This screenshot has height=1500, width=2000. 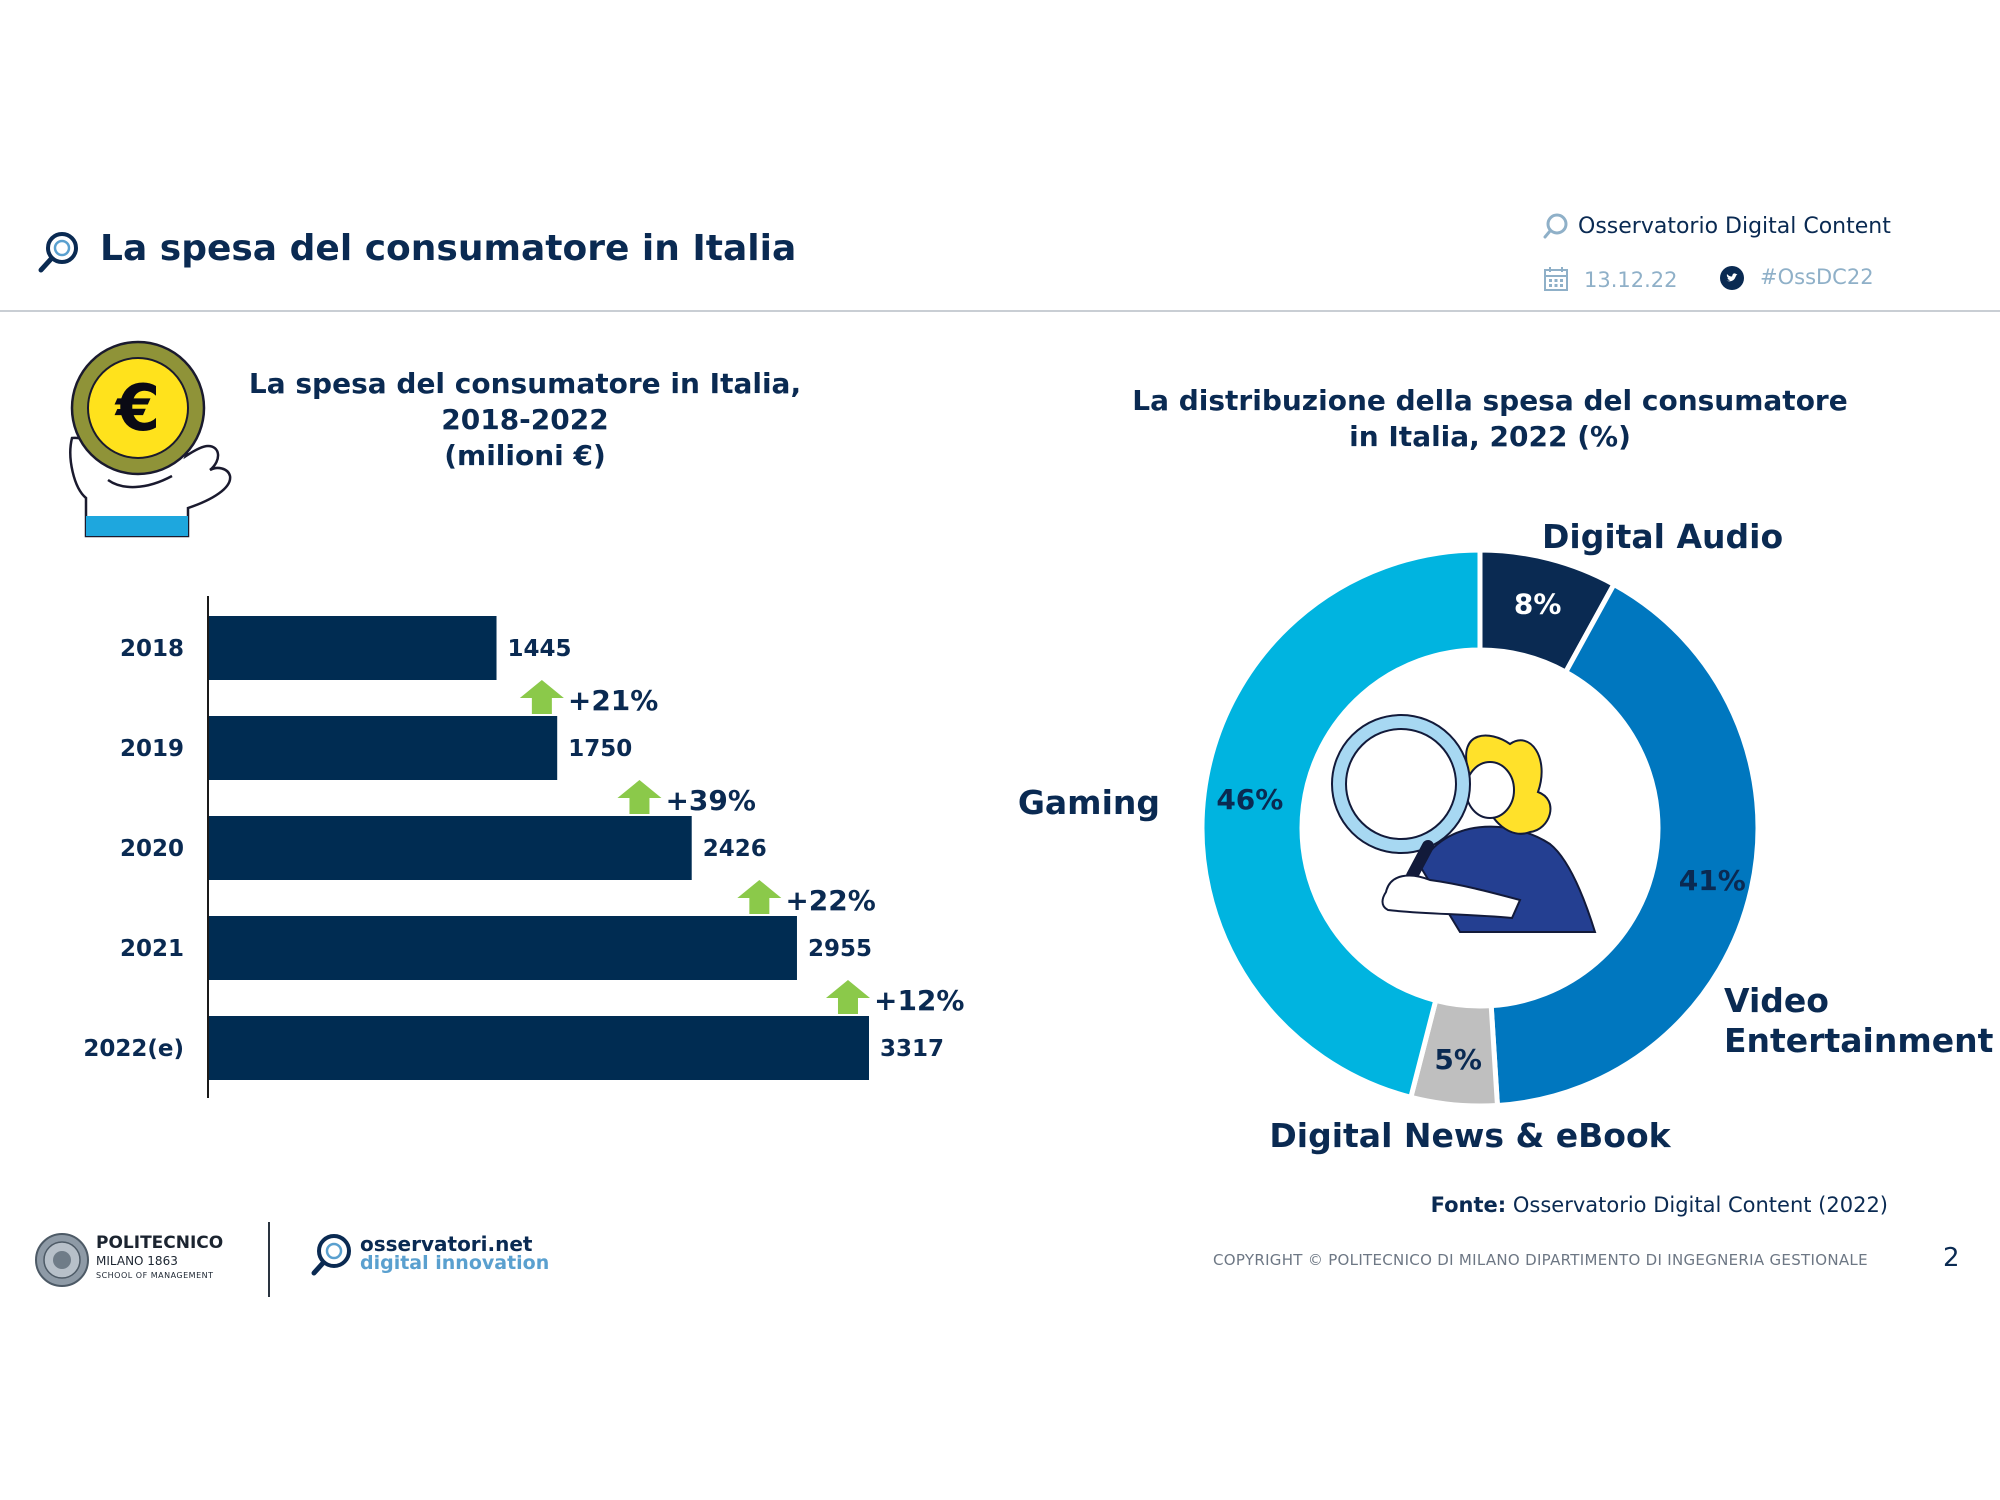 What do you see at coordinates (137, 1261) in the screenshot?
I see `politecnico-subtitle: MILANO 1863` at bounding box center [137, 1261].